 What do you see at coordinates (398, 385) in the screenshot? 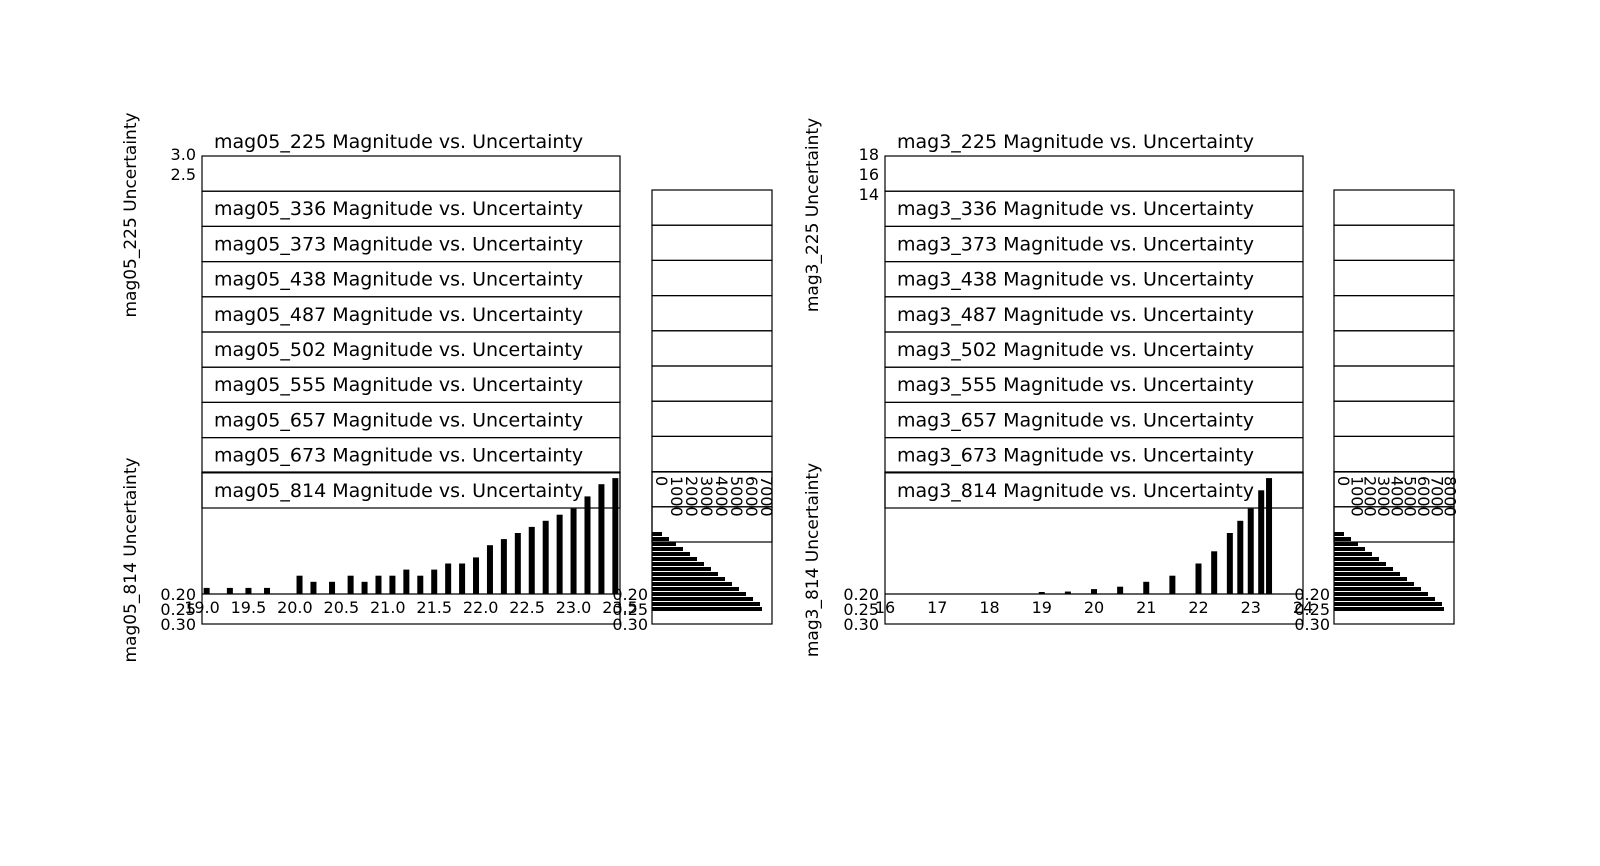
I see `panel-title: mag05_555 Magnitude vs. Uncertainty` at bounding box center [398, 385].